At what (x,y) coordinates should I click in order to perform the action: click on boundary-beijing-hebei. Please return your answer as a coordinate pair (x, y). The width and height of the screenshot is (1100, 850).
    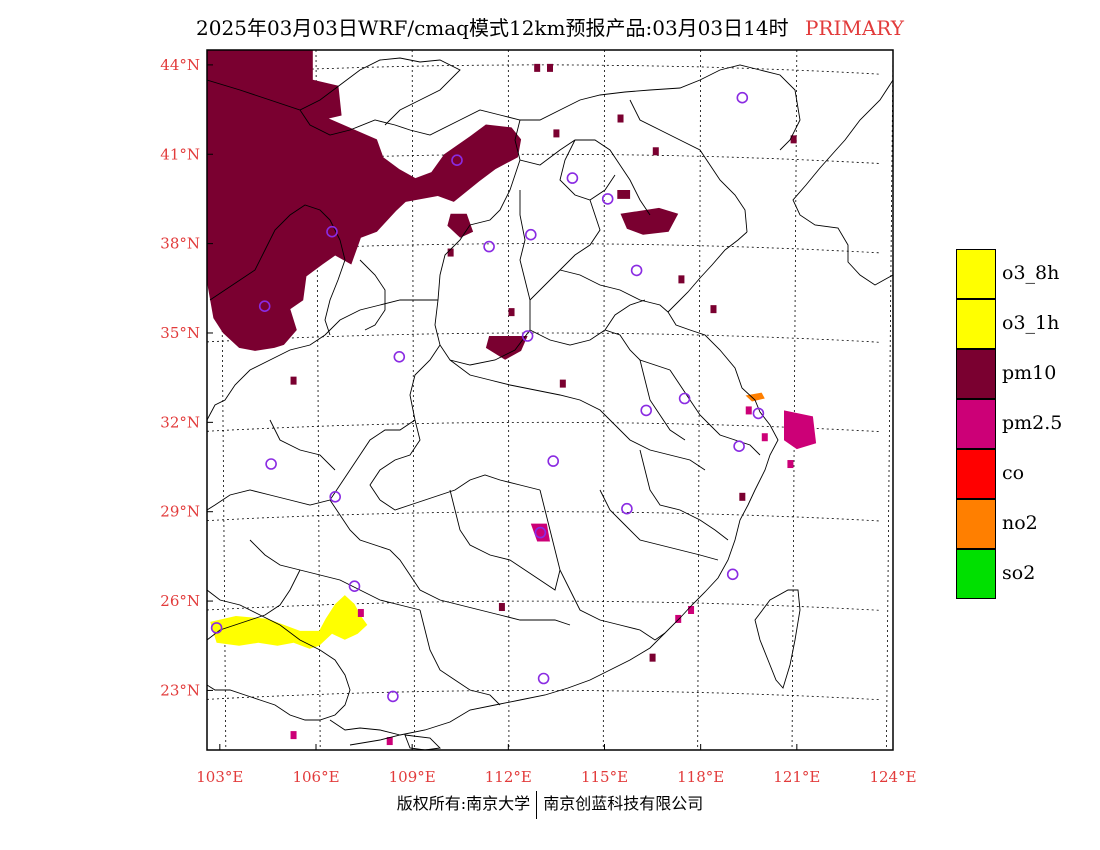
    Looking at the image, I should click on (582, 210).